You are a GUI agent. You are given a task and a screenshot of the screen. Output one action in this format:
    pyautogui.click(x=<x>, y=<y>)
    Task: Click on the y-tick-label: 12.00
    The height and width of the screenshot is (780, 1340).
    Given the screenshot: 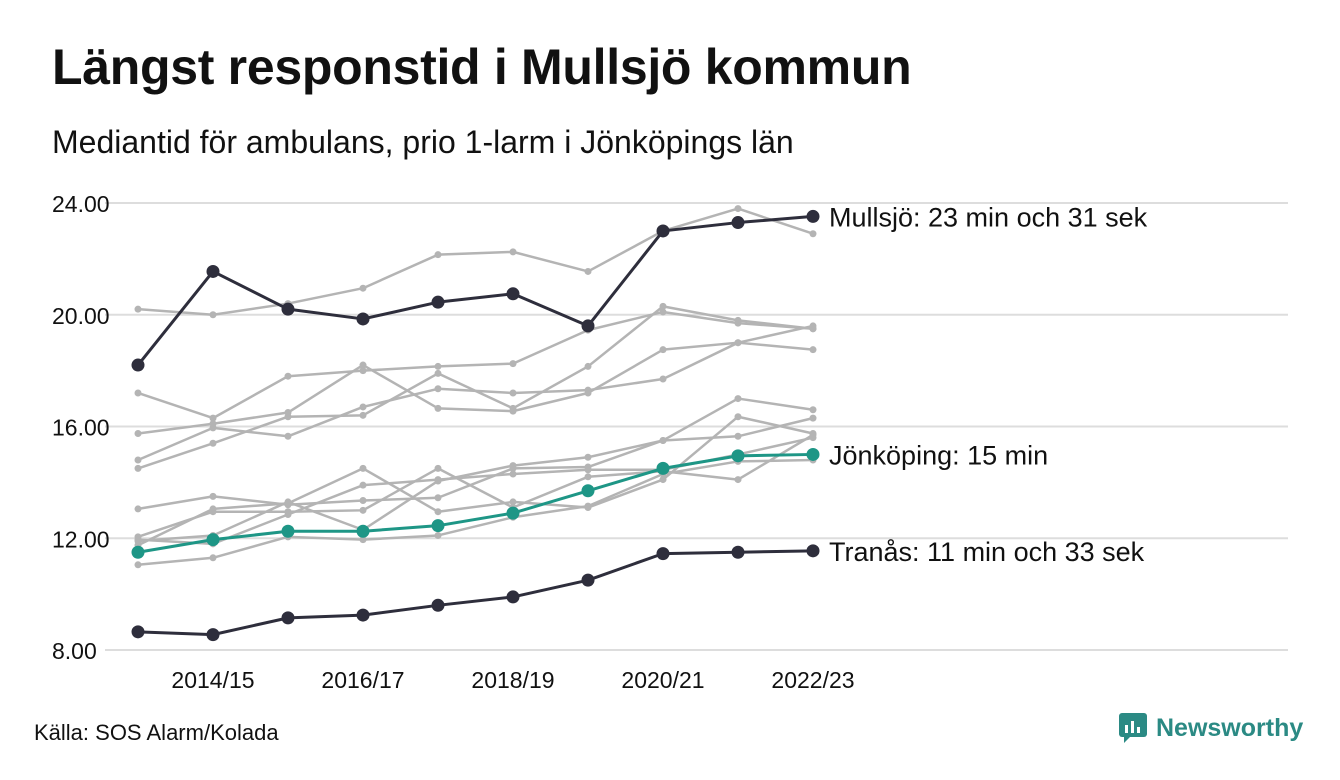 What is the action you would take?
    pyautogui.click(x=81, y=539)
    